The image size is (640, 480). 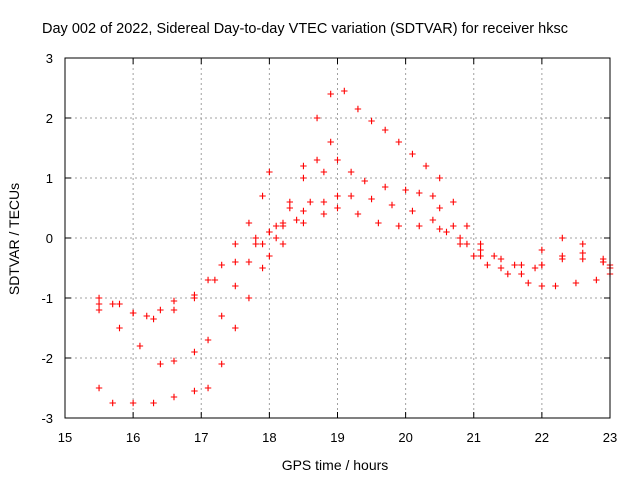 I want to click on y-tick-label: -3, so click(x=47, y=418).